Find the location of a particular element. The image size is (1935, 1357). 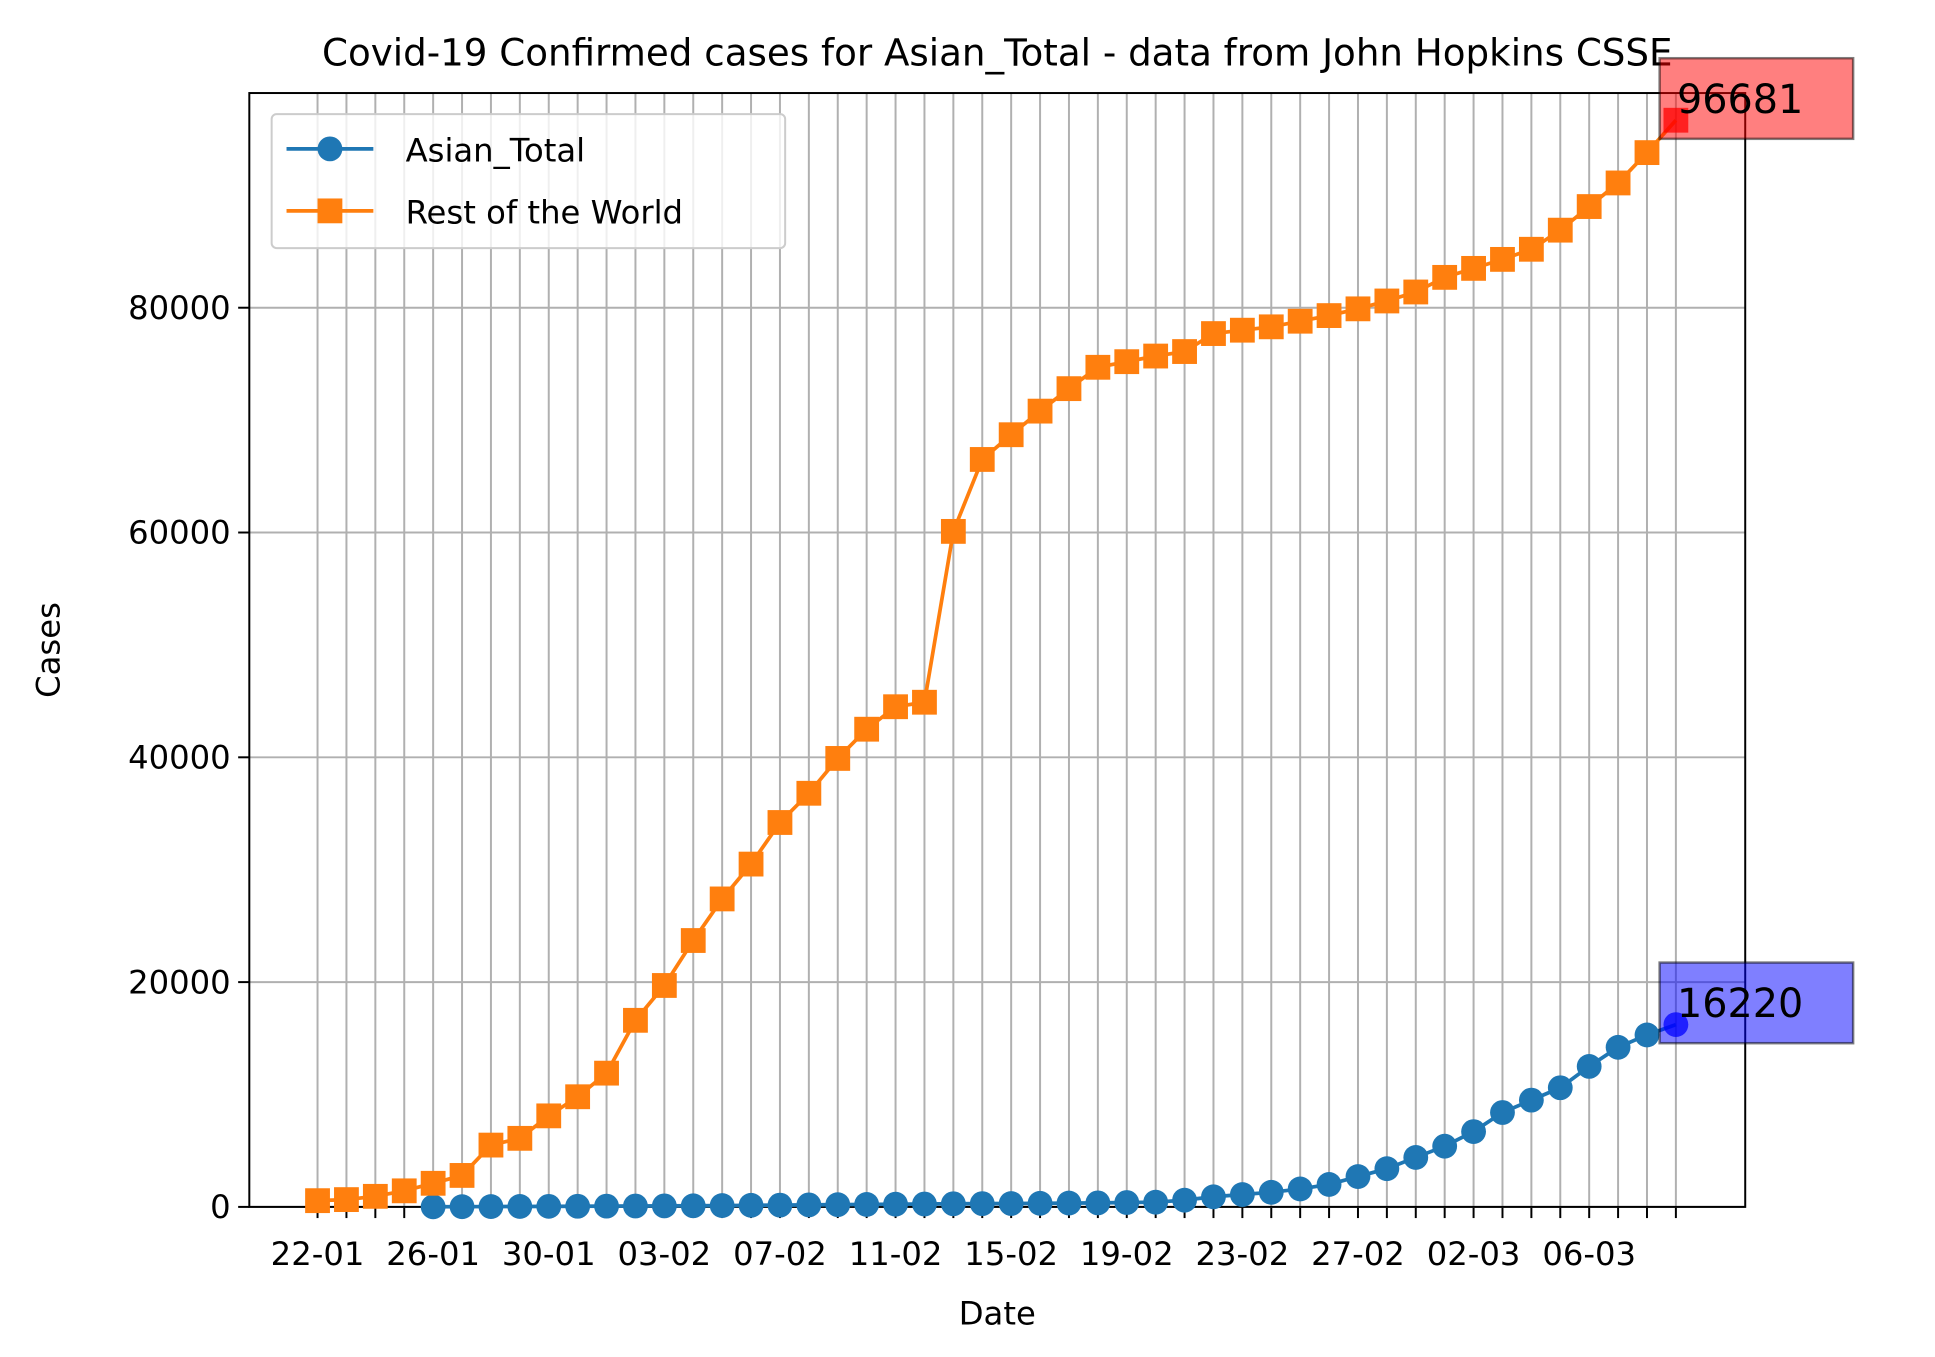

y-tick-label: 60000 is located at coordinates (179, 533).